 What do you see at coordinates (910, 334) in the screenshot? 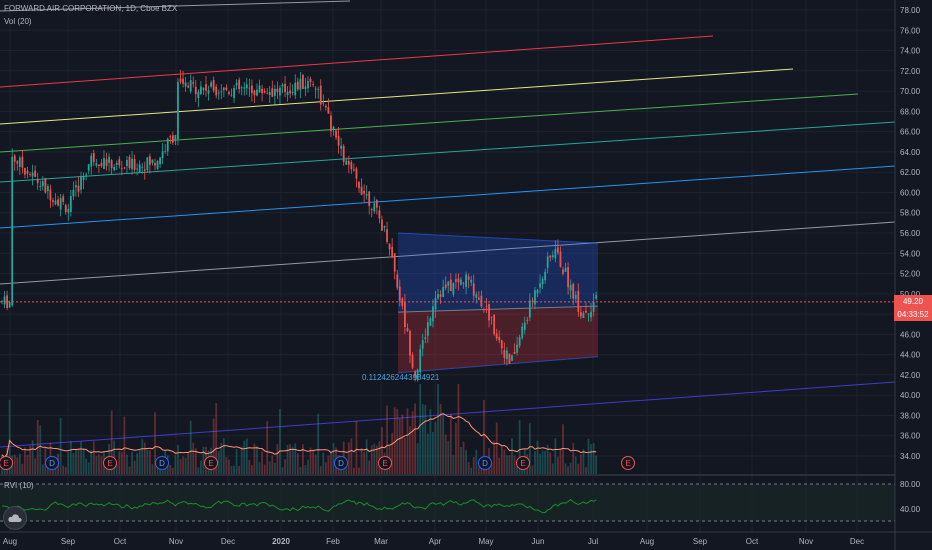
I see `price-axis-label: 46.00` at bounding box center [910, 334].